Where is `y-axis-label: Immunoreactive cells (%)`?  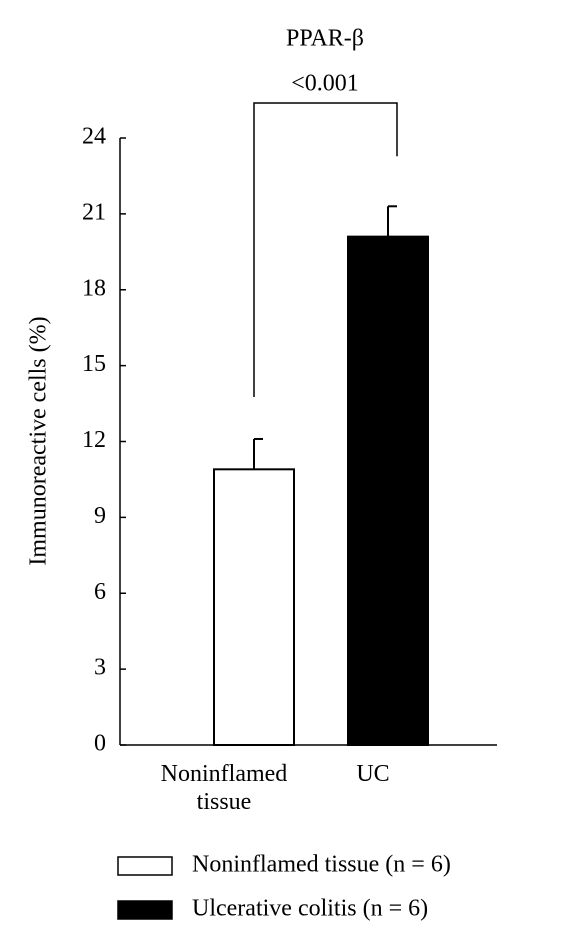 y-axis-label: Immunoreactive cells (%) is located at coordinates (39, 440).